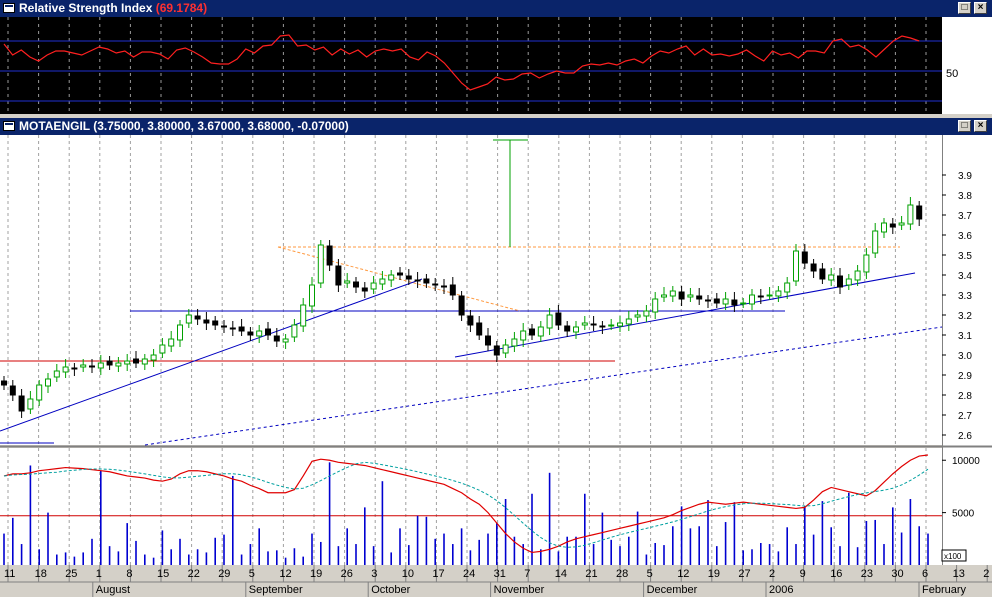 This screenshot has width=992, height=597. What do you see at coordinates (561, 574) in the screenshot?
I see `x-tick-label: 14` at bounding box center [561, 574].